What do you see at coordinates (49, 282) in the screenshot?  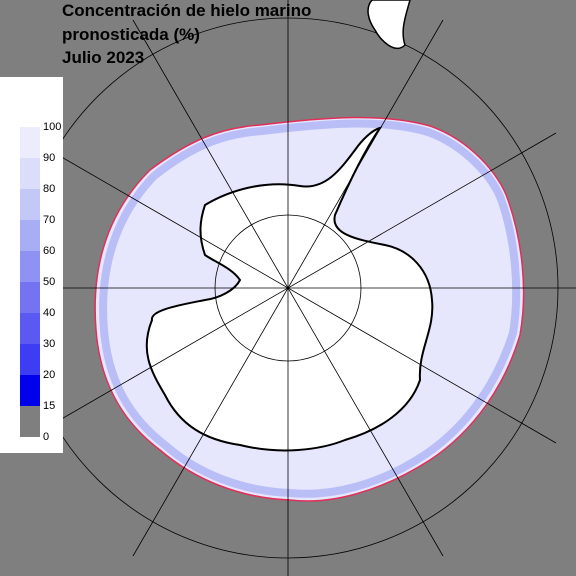 I see `legend-label: 50` at bounding box center [49, 282].